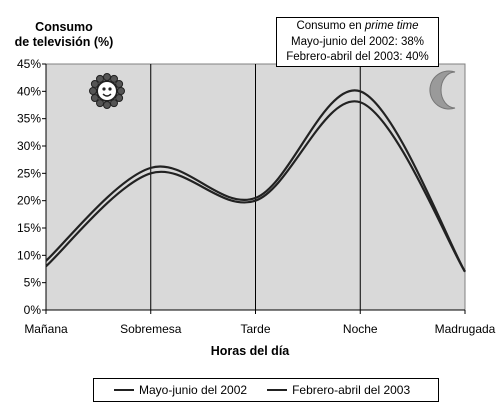 The width and height of the screenshot is (500, 420). What do you see at coordinates (250, 351) in the screenshot?
I see `x-axis-title: Horas del día` at bounding box center [250, 351].